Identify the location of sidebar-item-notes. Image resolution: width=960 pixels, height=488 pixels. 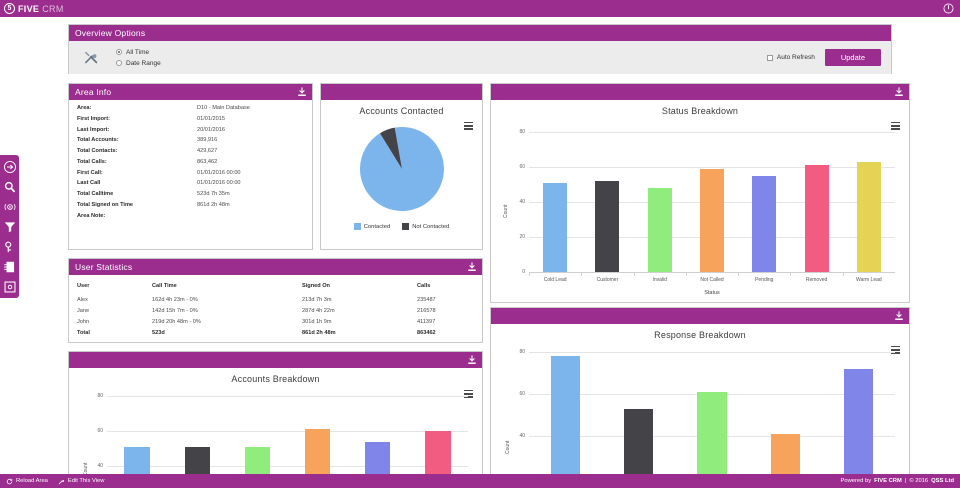
(9, 286).